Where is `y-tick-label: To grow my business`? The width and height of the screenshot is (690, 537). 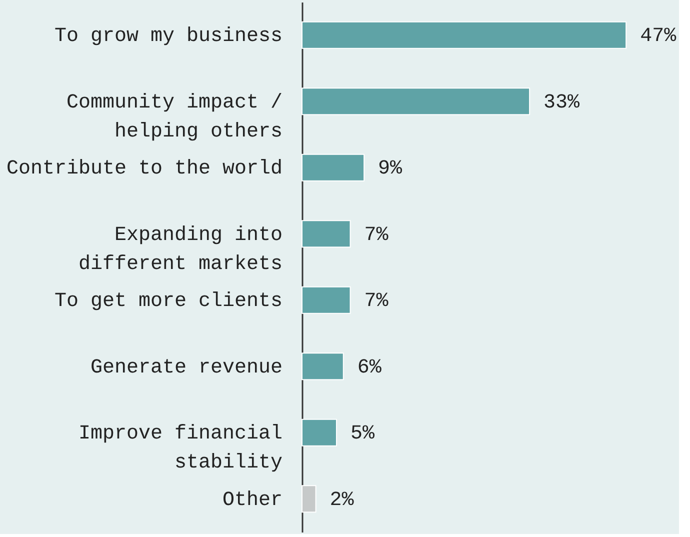 y-tick-label: To grow my business is located at coordinates (168, 36).